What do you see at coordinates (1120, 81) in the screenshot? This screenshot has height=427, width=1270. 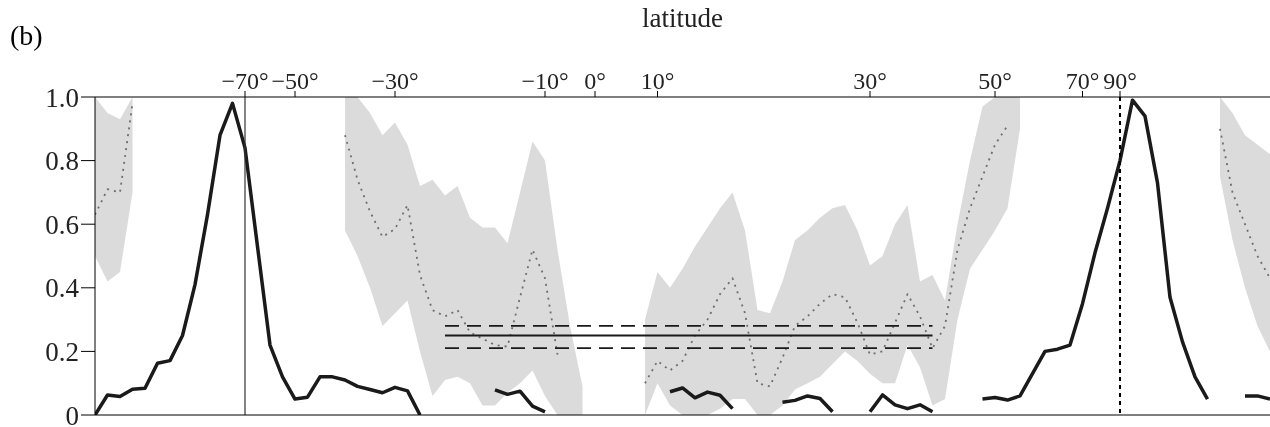 I see `x-tick-label: 90°` at bounding box center [1120, 81].